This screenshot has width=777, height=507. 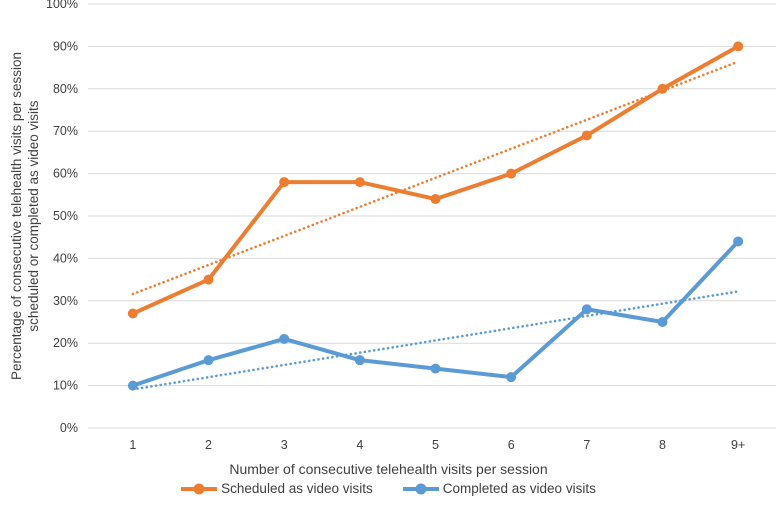 I want to click on x-tick-label: 3, so click(x=284, y=445).